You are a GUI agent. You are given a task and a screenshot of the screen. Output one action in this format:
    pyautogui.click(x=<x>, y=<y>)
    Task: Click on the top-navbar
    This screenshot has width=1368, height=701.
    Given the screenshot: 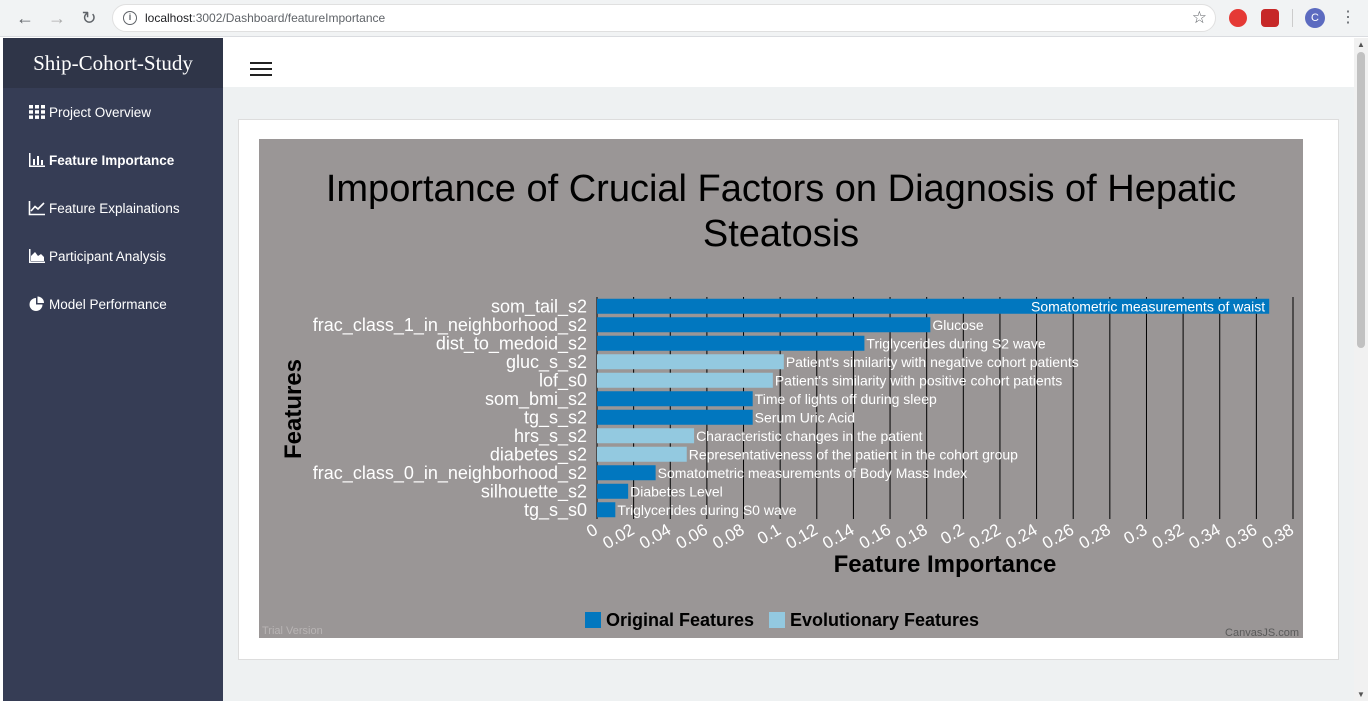 What is the action you would take?
    pyautogui.click(x=788, y=62)
    